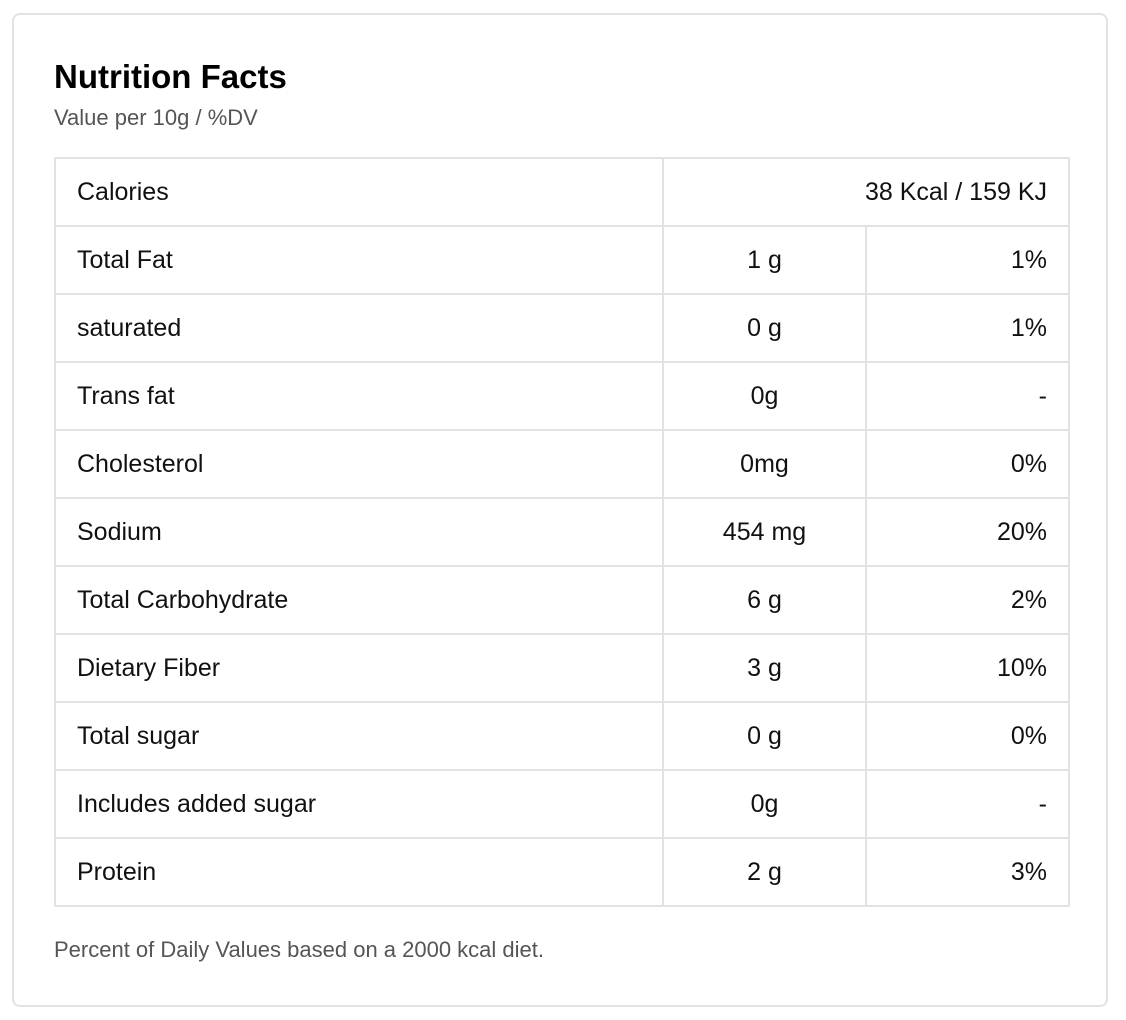  Describe the element at coordinates (764, 464) in the screenshot. I see `nutrient-amount: 0mg` at that location.